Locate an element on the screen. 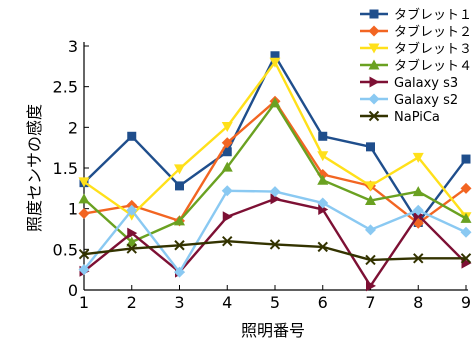 The height and width of the screenshot is (346, 472). y-tick-label: 2 is located at coordinates (73, 127).